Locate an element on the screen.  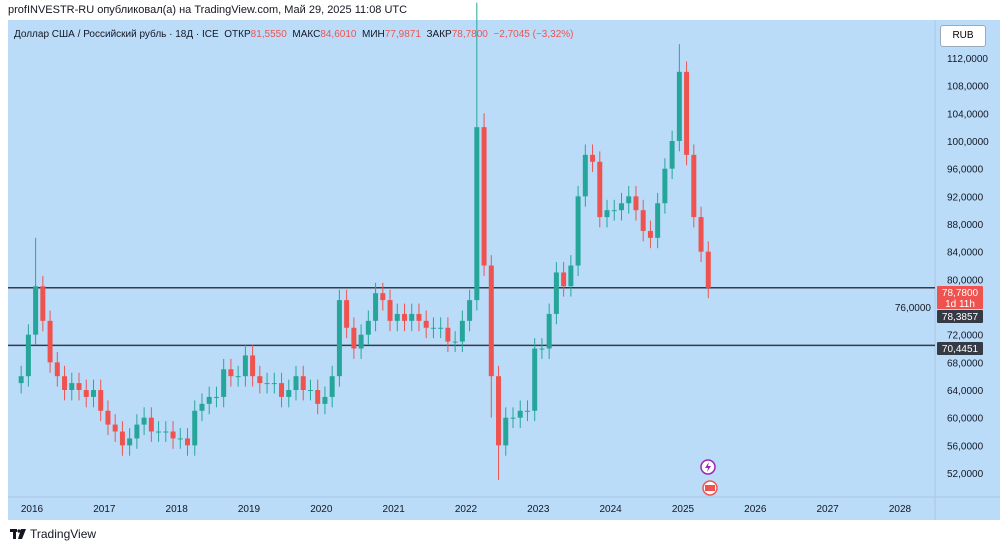
y-tick-label: 108,0000 is located at coordinates (968, 87).